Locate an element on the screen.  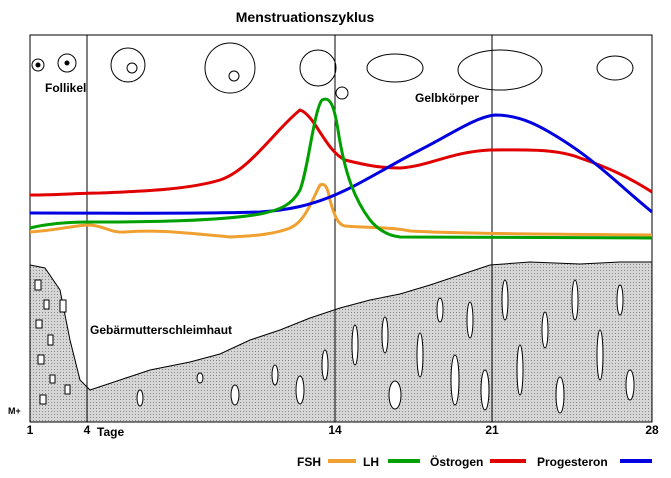
day-tick: 1 is located at coordinates (30, 430).